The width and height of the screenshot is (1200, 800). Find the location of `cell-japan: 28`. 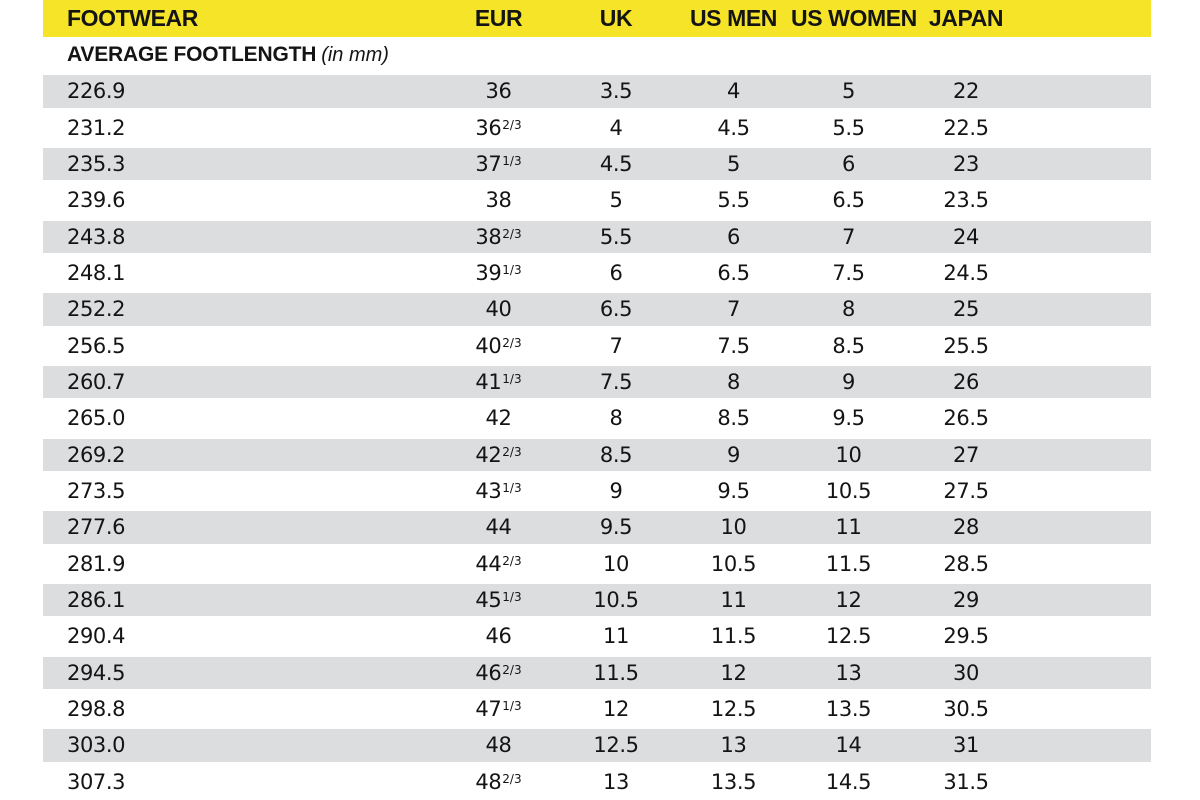

cell-japan: 28 is located at coordinates (966, 527).